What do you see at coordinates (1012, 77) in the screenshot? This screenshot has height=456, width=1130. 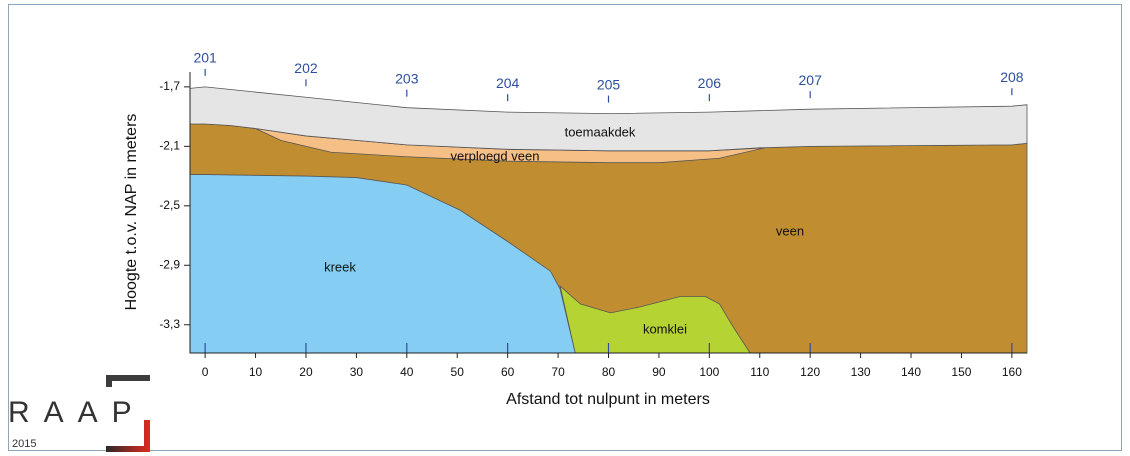 I see `borehole-label: 208` at bounding box center [1012, 77].